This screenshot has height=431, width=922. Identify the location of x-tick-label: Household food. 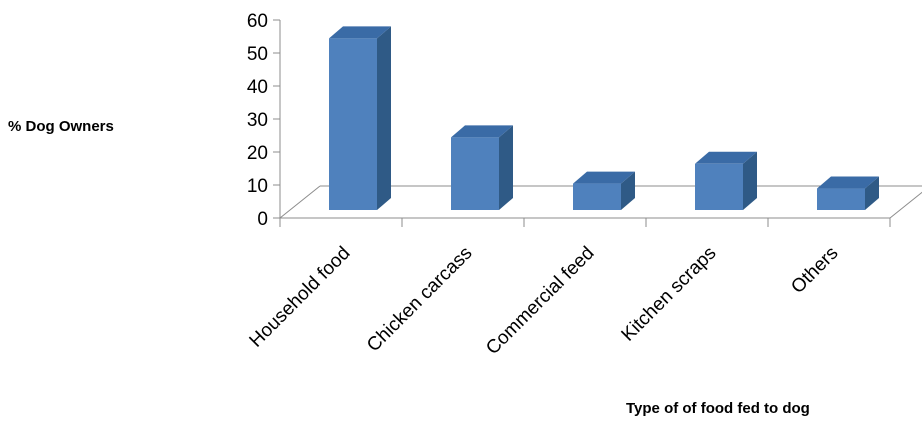
(300, 297).